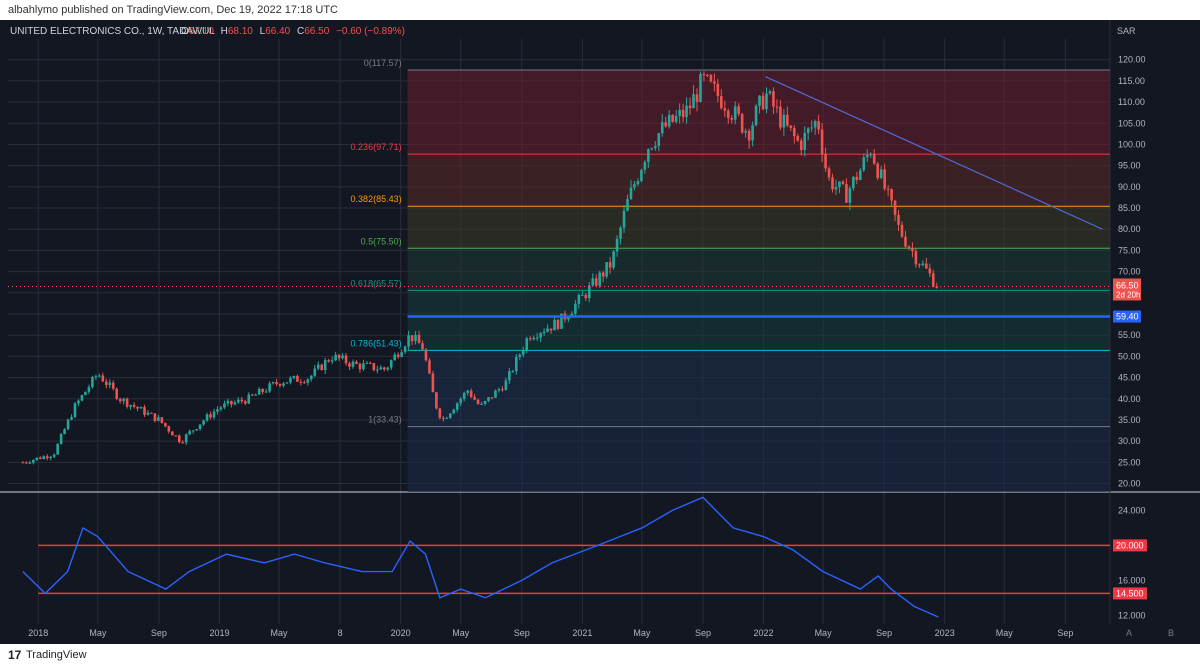  Describe the element at coordinates (1129, 335) in the screenshot. I see `price-tick-label: 55.00` at that location.